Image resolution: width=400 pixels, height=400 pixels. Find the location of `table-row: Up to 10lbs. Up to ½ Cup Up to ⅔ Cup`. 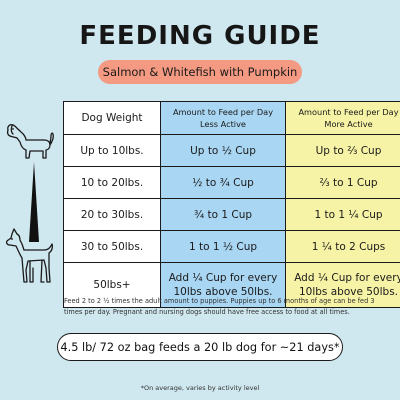

table-row: Up to 10lbs. Up to ½ Cup Up to ⅔ Cup is located at coordinates (231, 150).